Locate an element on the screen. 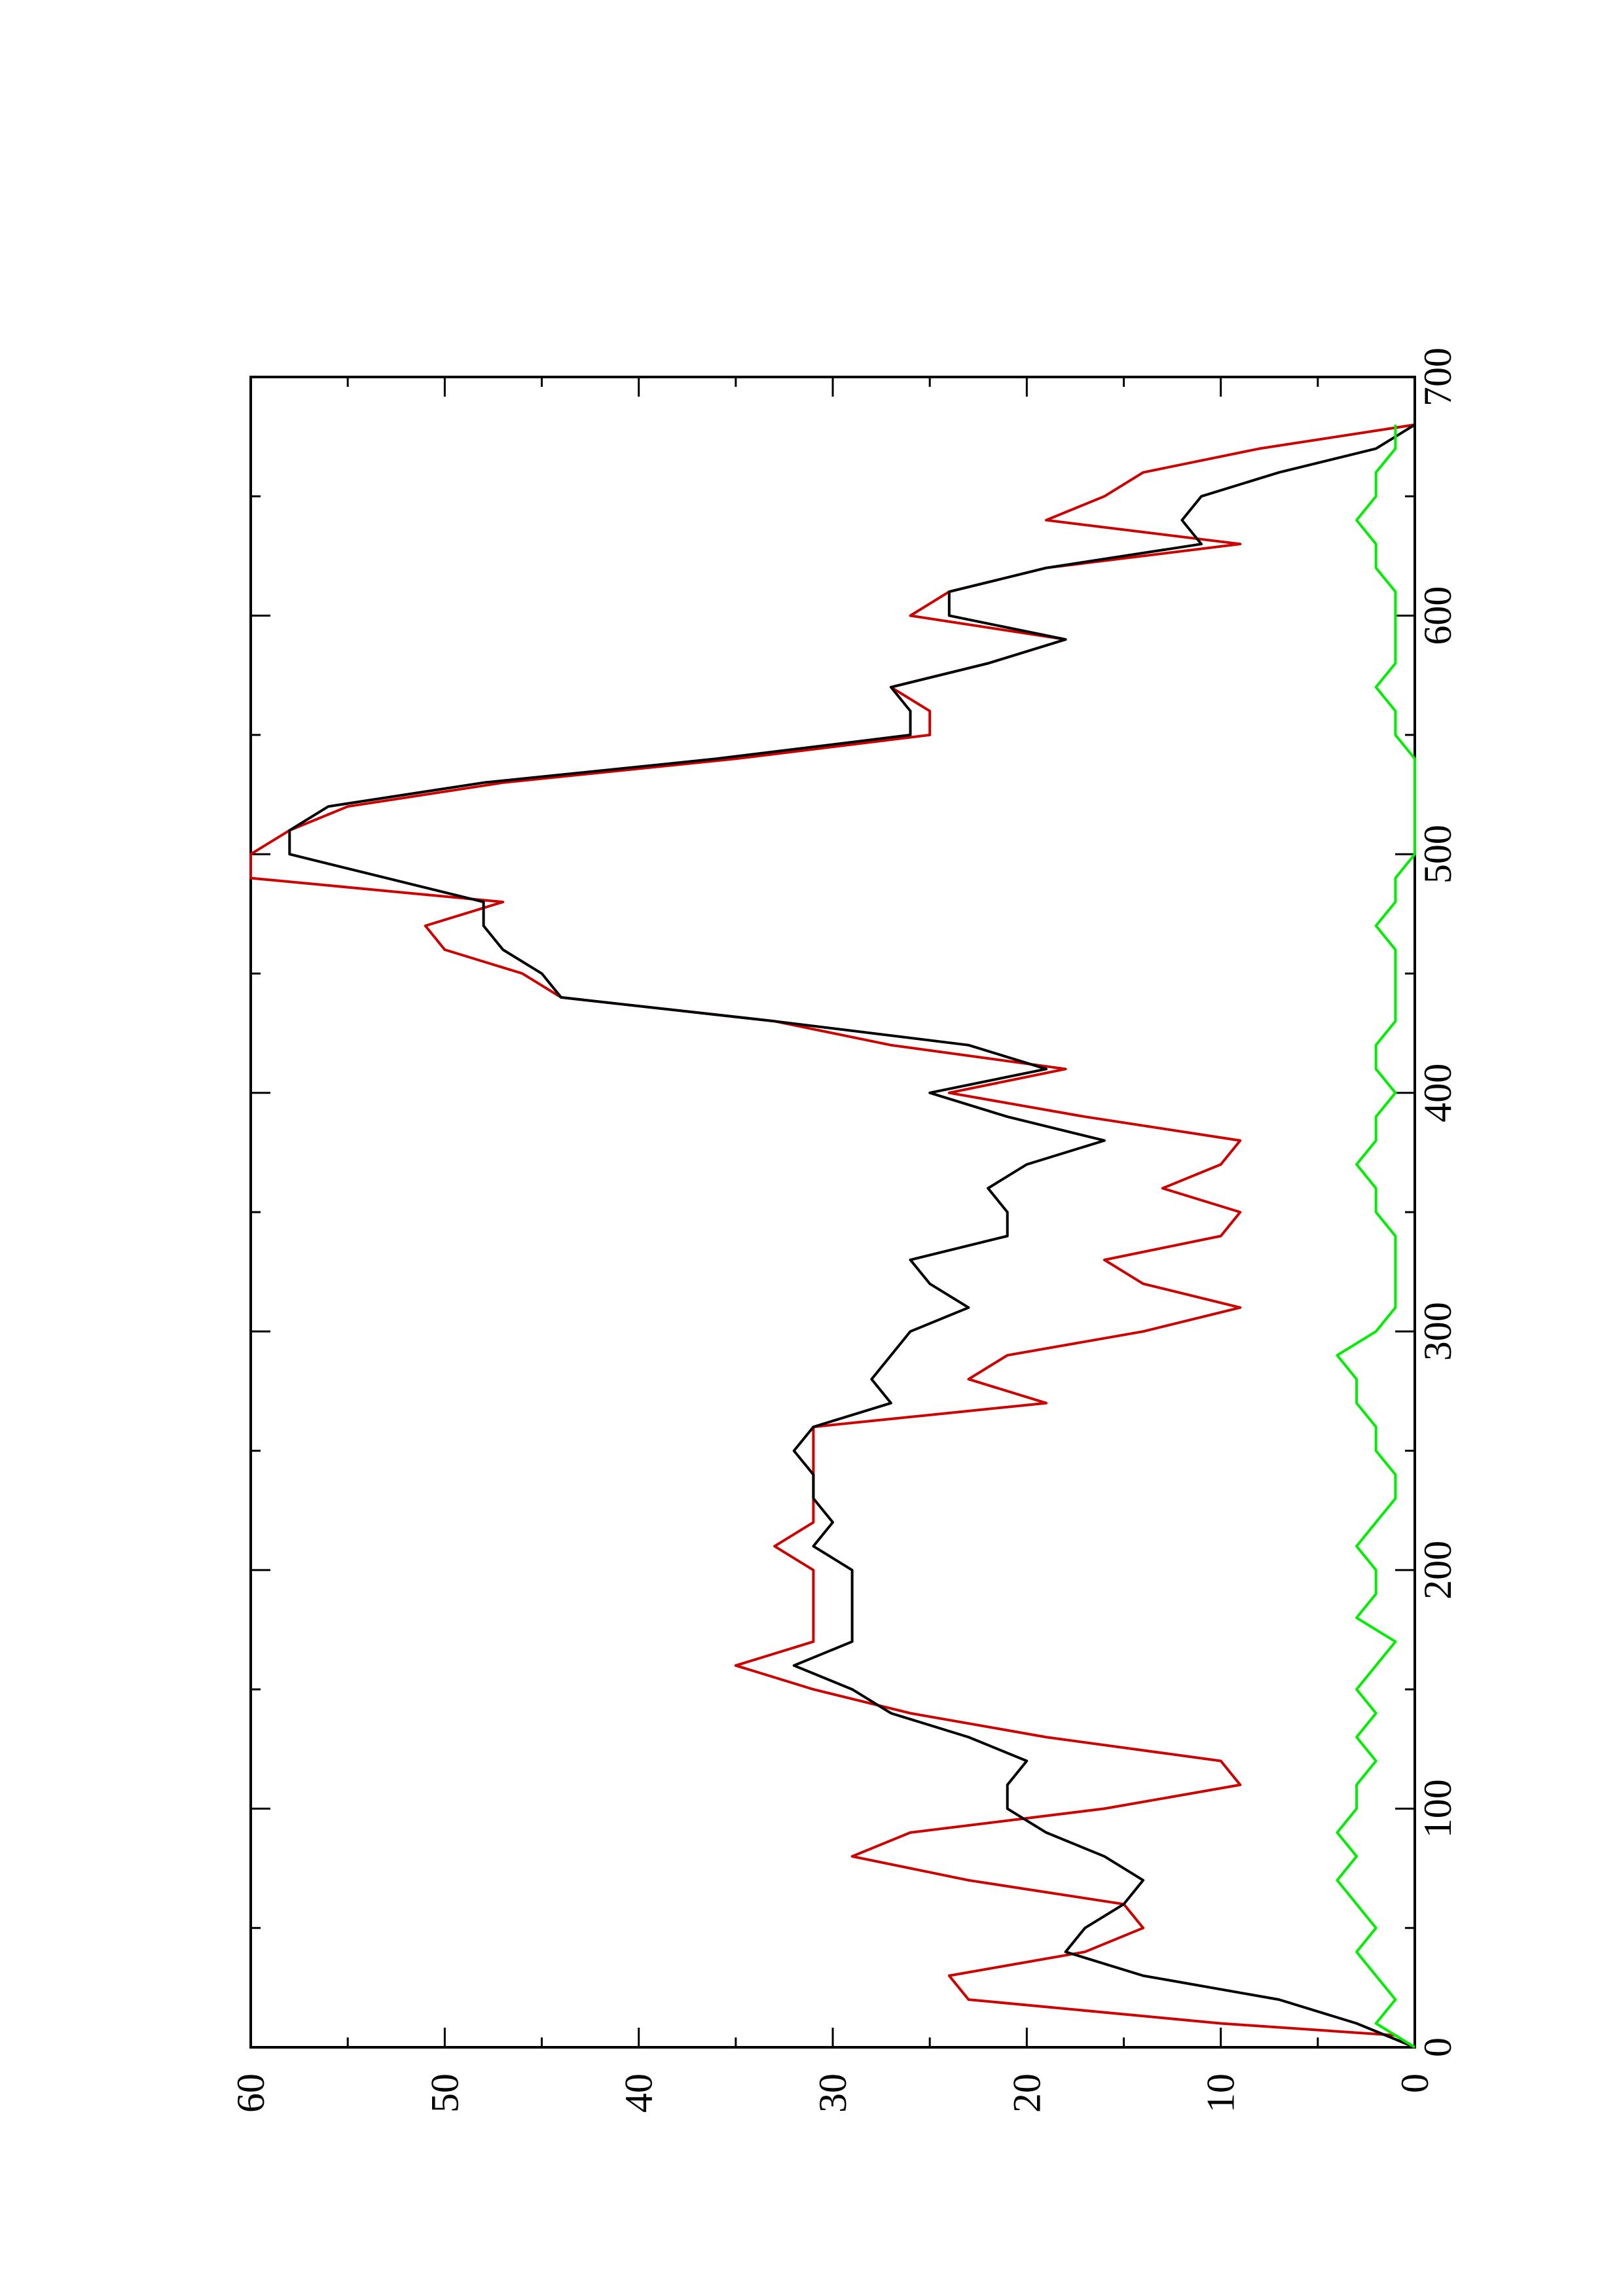 This screenshot has height=2296, width=1623. y-tick-label: 30 is located at coordinates (832, 2093).